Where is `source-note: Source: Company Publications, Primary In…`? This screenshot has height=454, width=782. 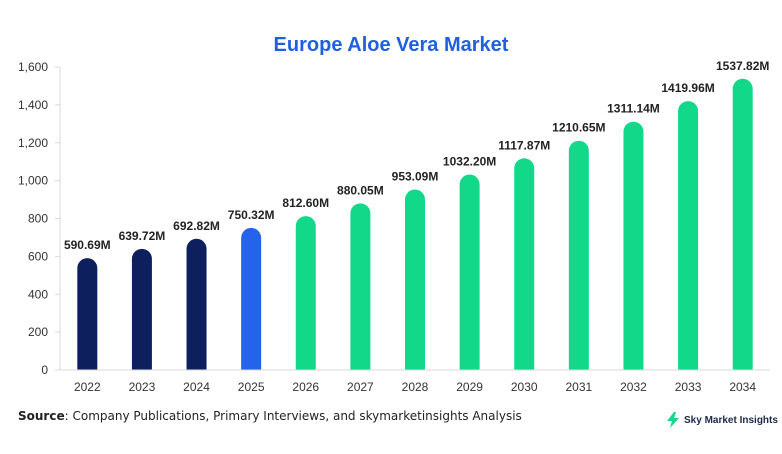
source-note: Source: Company Publications, Primary In… is located at coordinates (270, 416).